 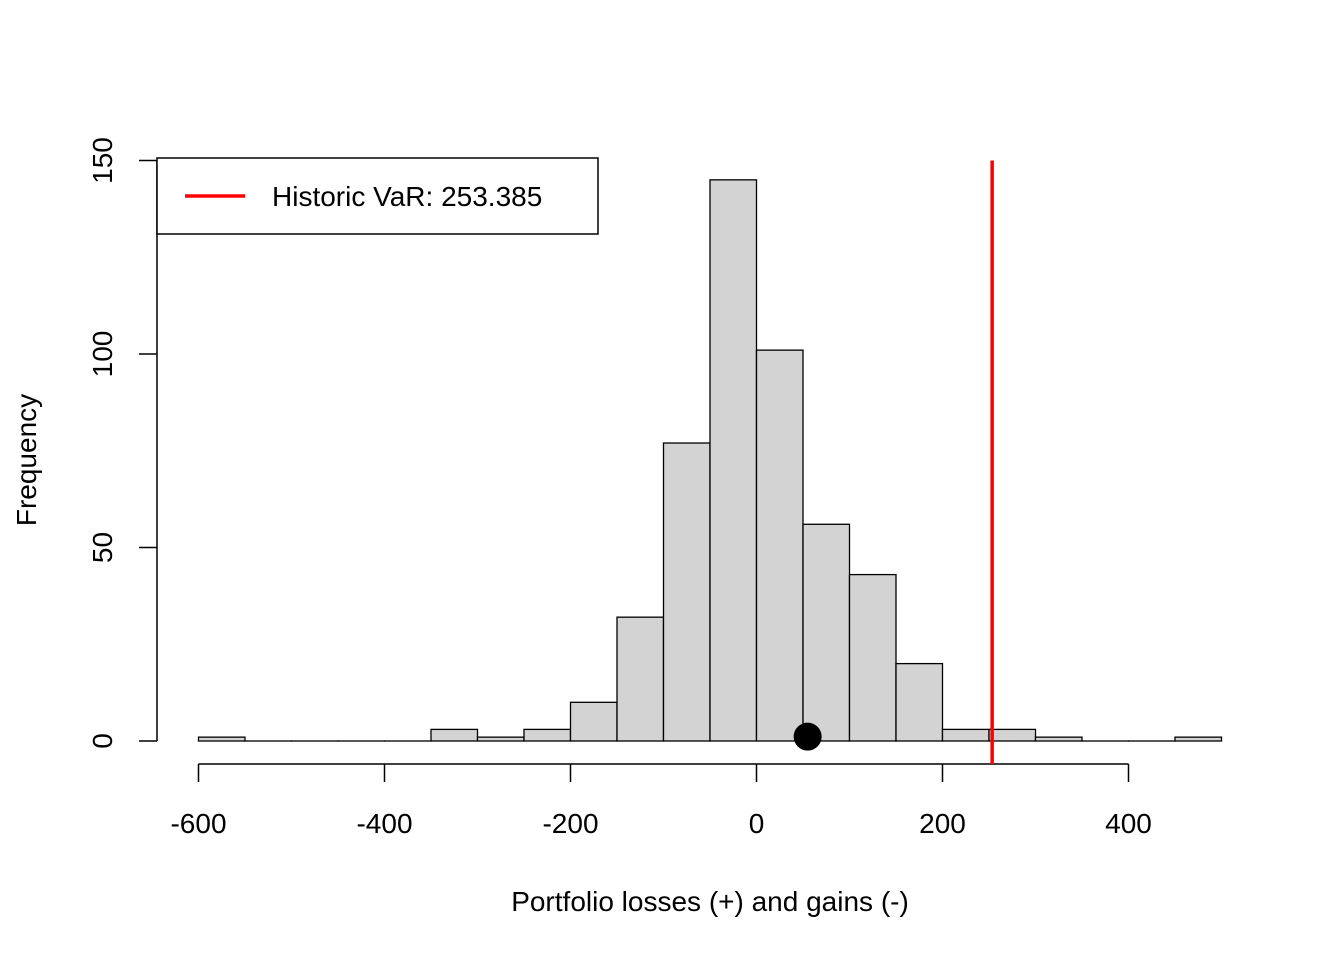 I want to click on y-axis-label: Frequency, so click(x=26, y=460).